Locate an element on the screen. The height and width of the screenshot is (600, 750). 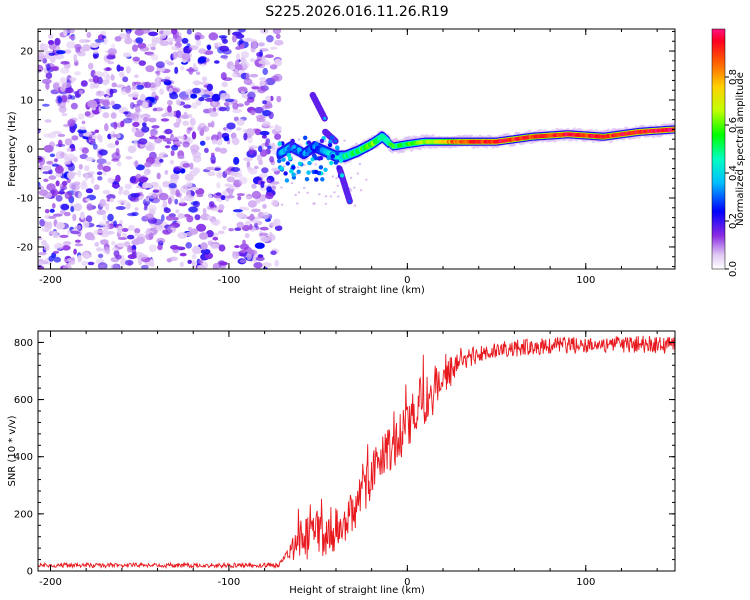
x-tick-label: -100 is located at coordinates (229, 582).